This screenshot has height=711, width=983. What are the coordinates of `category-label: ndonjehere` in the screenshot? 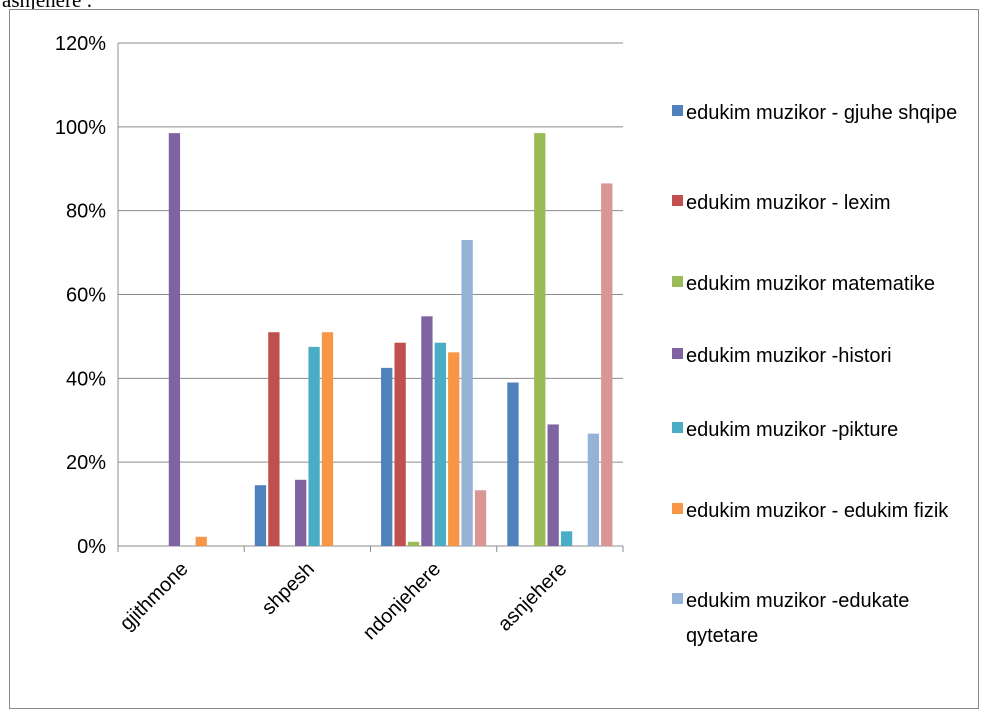 It's located at (402, 601).